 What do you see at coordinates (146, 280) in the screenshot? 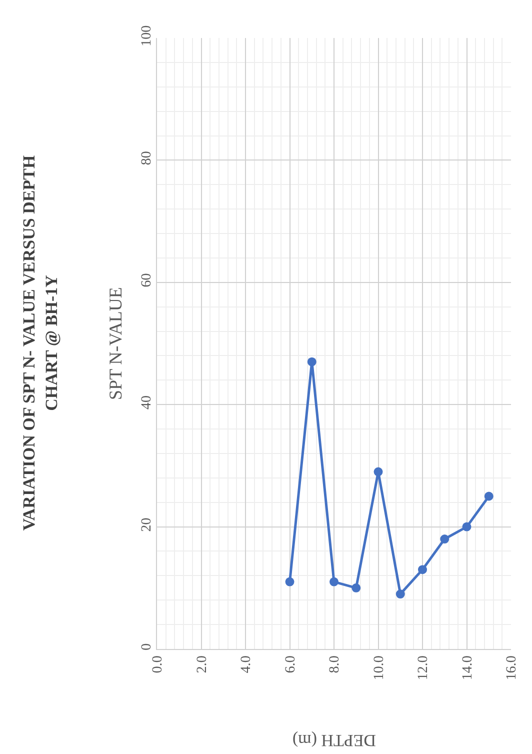
I see `y-tick-label: 60` at bounding box center [146, 280].